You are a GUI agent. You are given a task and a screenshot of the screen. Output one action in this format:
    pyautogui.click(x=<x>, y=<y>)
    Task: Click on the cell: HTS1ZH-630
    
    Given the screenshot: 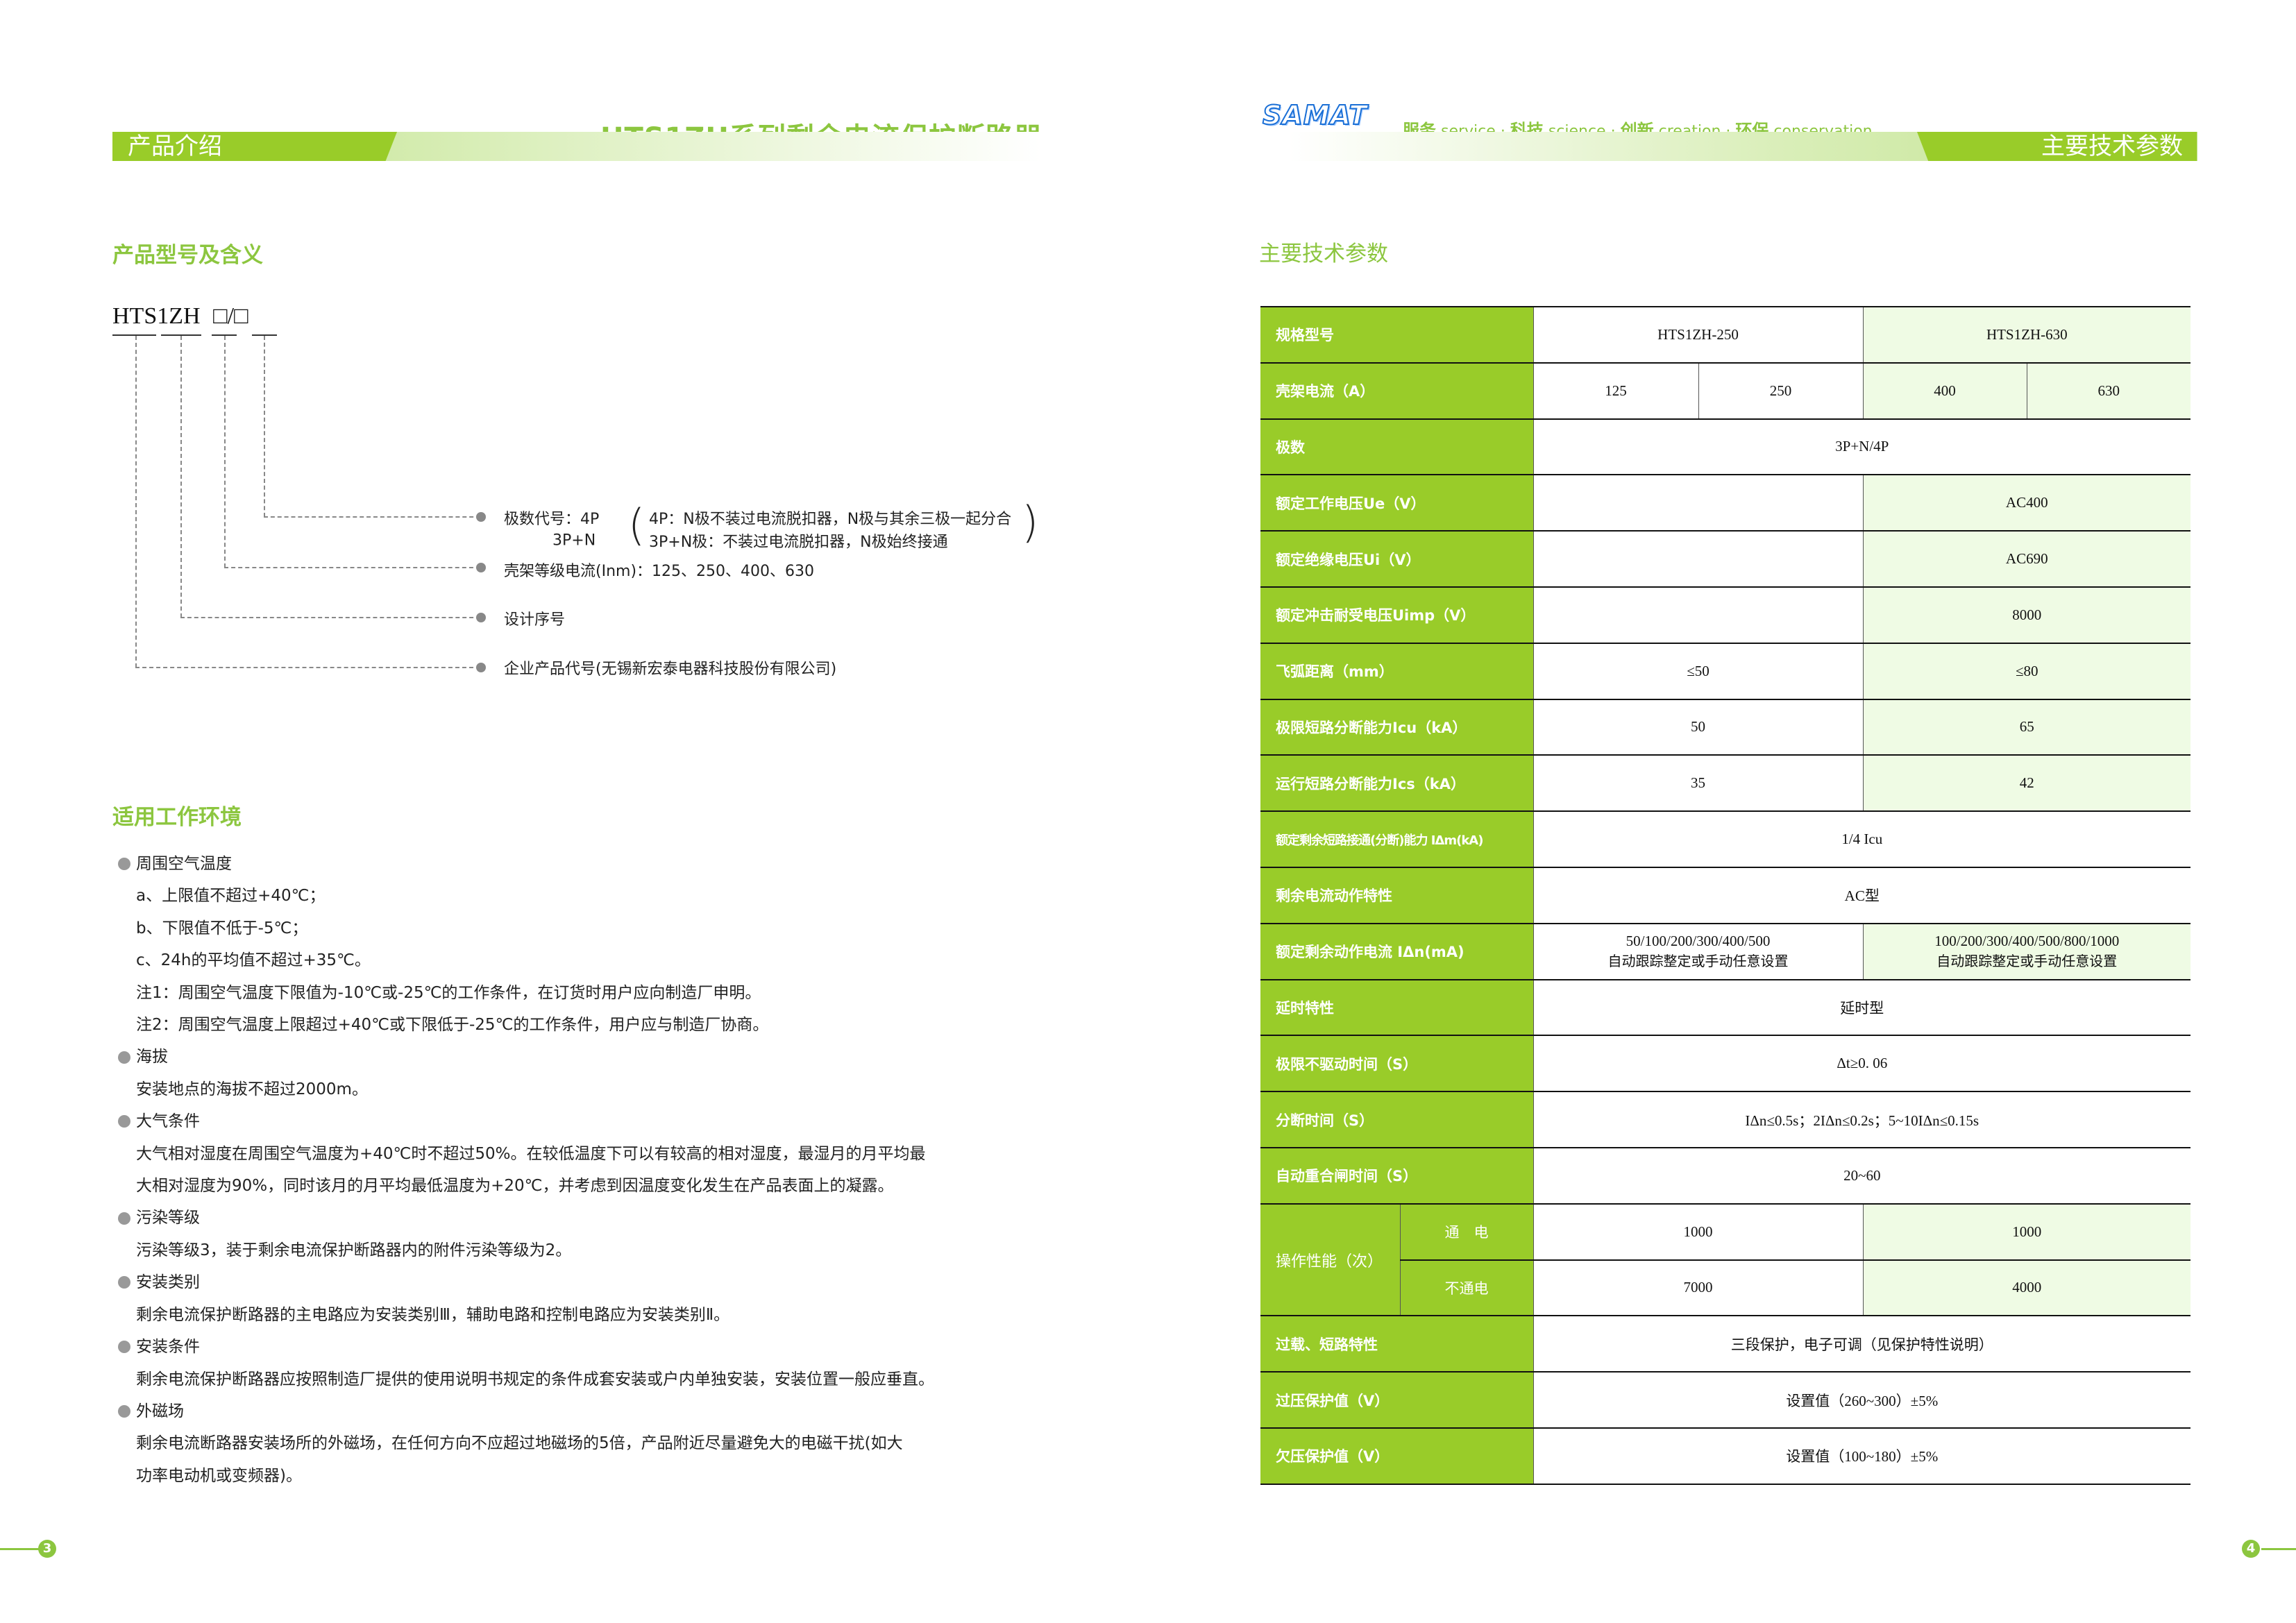 What is the action you would take?
    pyautogui.click(x=2026, y=335)
    